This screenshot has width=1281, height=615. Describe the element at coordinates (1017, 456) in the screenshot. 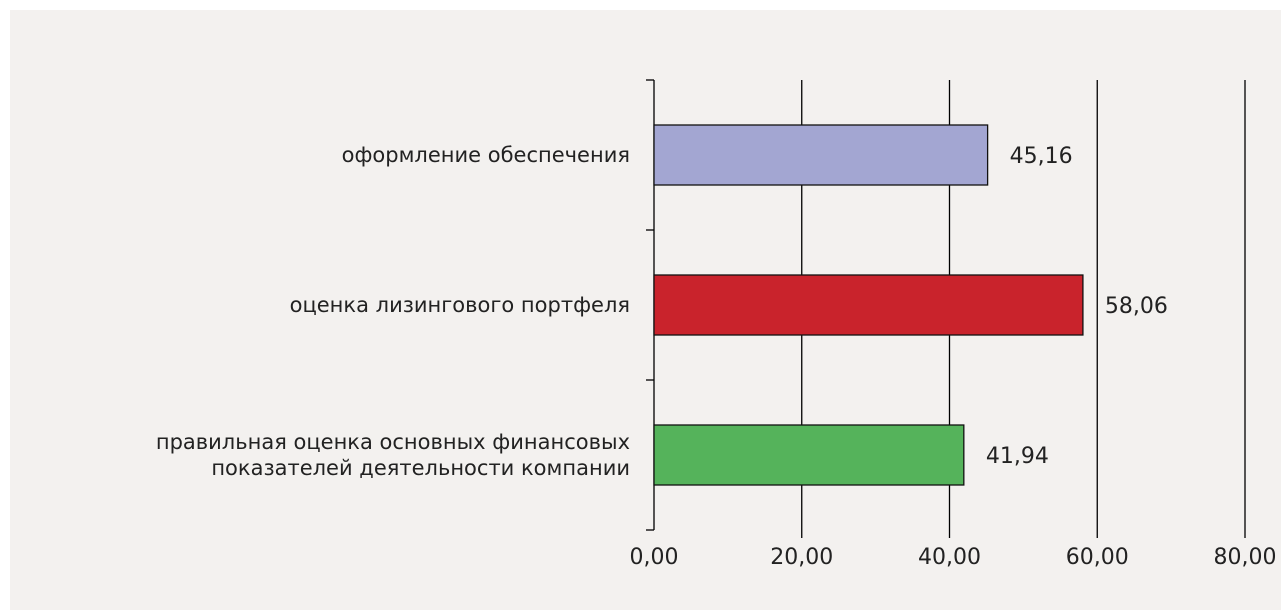

I see `data-label: 41,94` at that location.